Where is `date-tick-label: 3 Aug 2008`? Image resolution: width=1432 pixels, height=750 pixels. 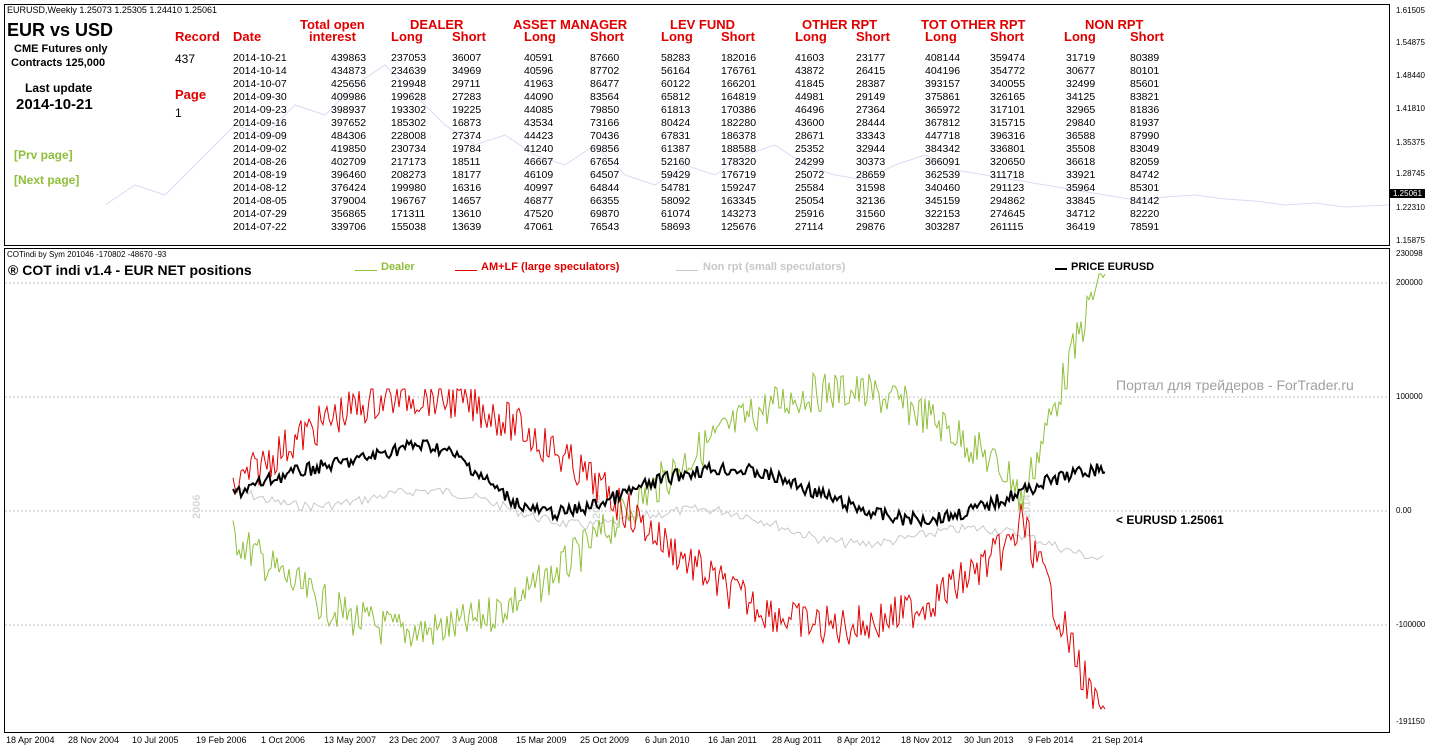 date-tick-label: 3 Aug 2008 is located at coordinates (475, 740).